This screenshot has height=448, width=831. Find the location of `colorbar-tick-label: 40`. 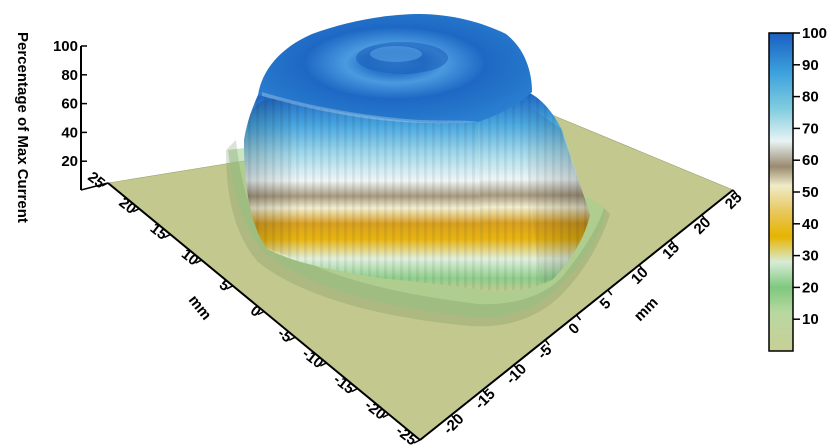

colorbar-tick-label: 40 is located at coordinates (810, 224).